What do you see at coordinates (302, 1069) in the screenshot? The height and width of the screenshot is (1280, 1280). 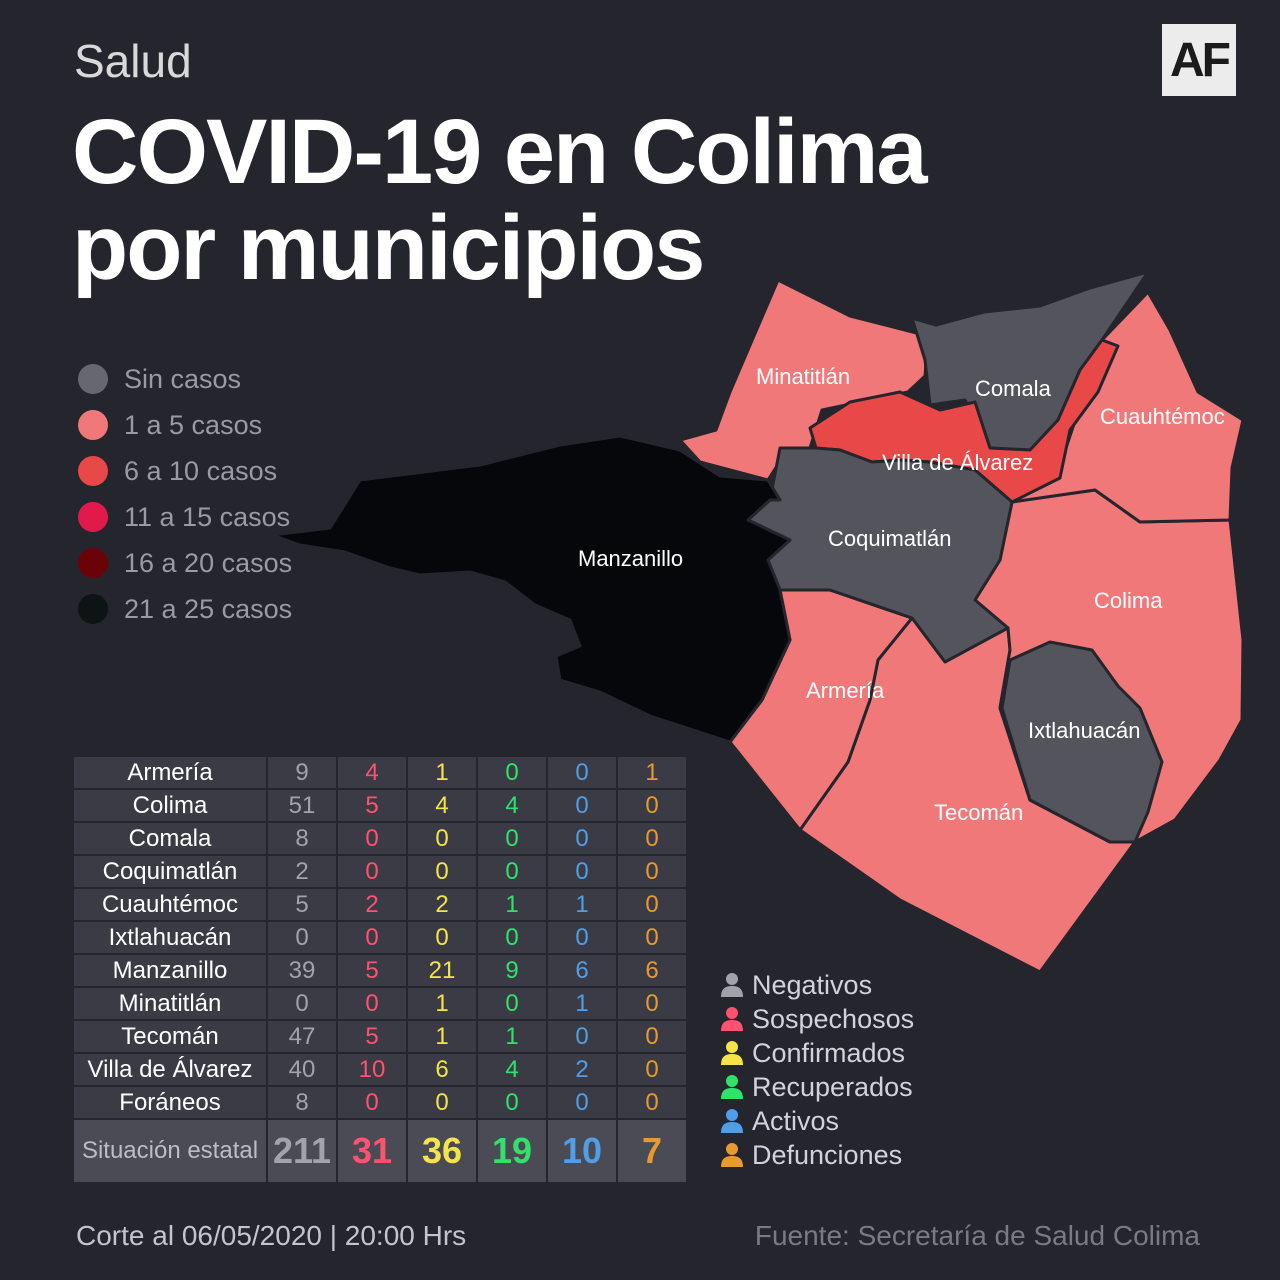 I see `value-cell: 40` at bounding box center [302, 1069].